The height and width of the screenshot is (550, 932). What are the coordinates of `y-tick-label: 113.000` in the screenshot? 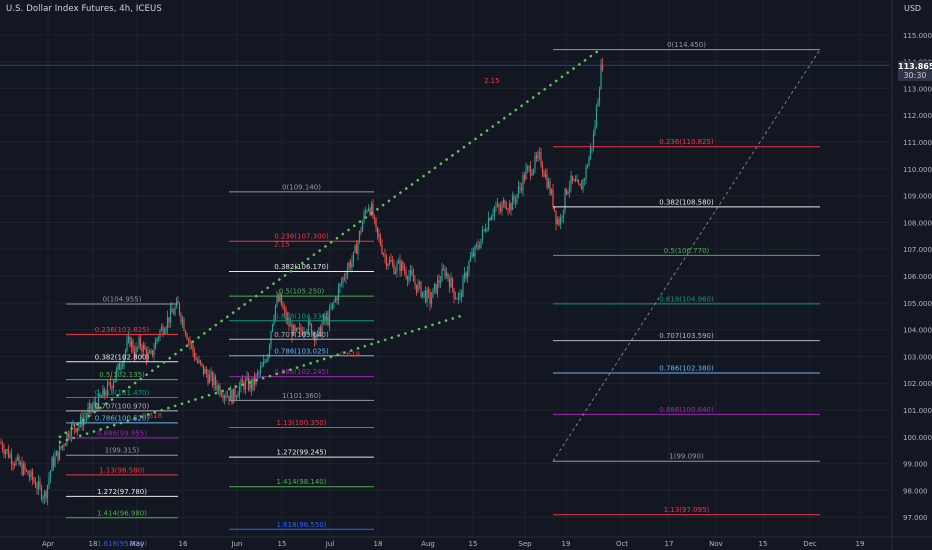 It's located at (917, 89).